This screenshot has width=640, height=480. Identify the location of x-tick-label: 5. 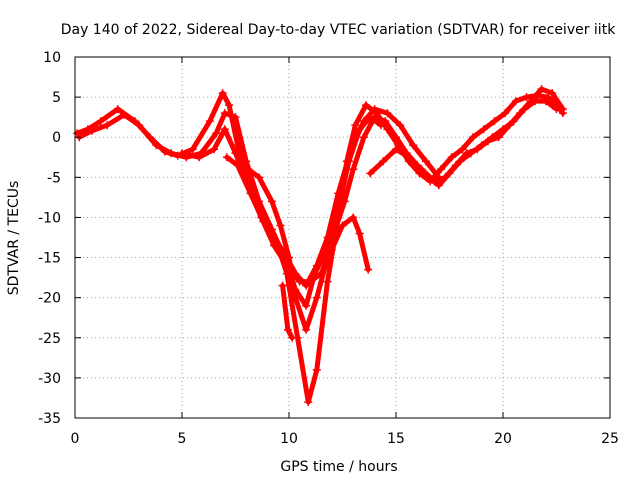
(182, 439).